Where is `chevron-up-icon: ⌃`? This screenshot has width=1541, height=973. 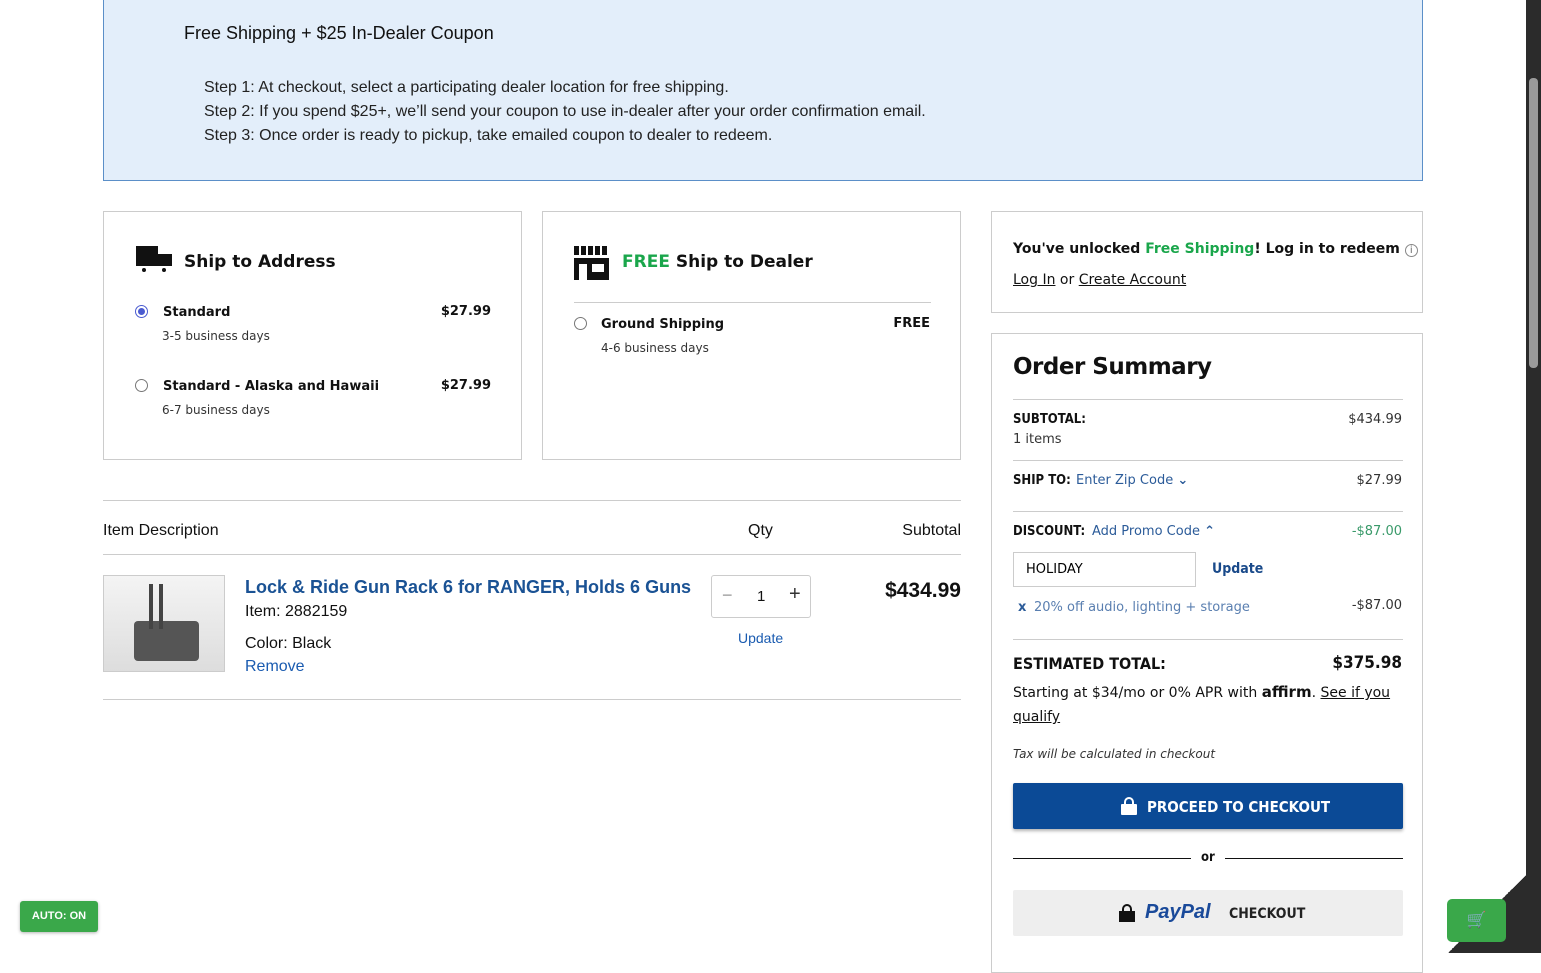 chevron-up-icon: ⌃ is located at coordinates (1210, 531).